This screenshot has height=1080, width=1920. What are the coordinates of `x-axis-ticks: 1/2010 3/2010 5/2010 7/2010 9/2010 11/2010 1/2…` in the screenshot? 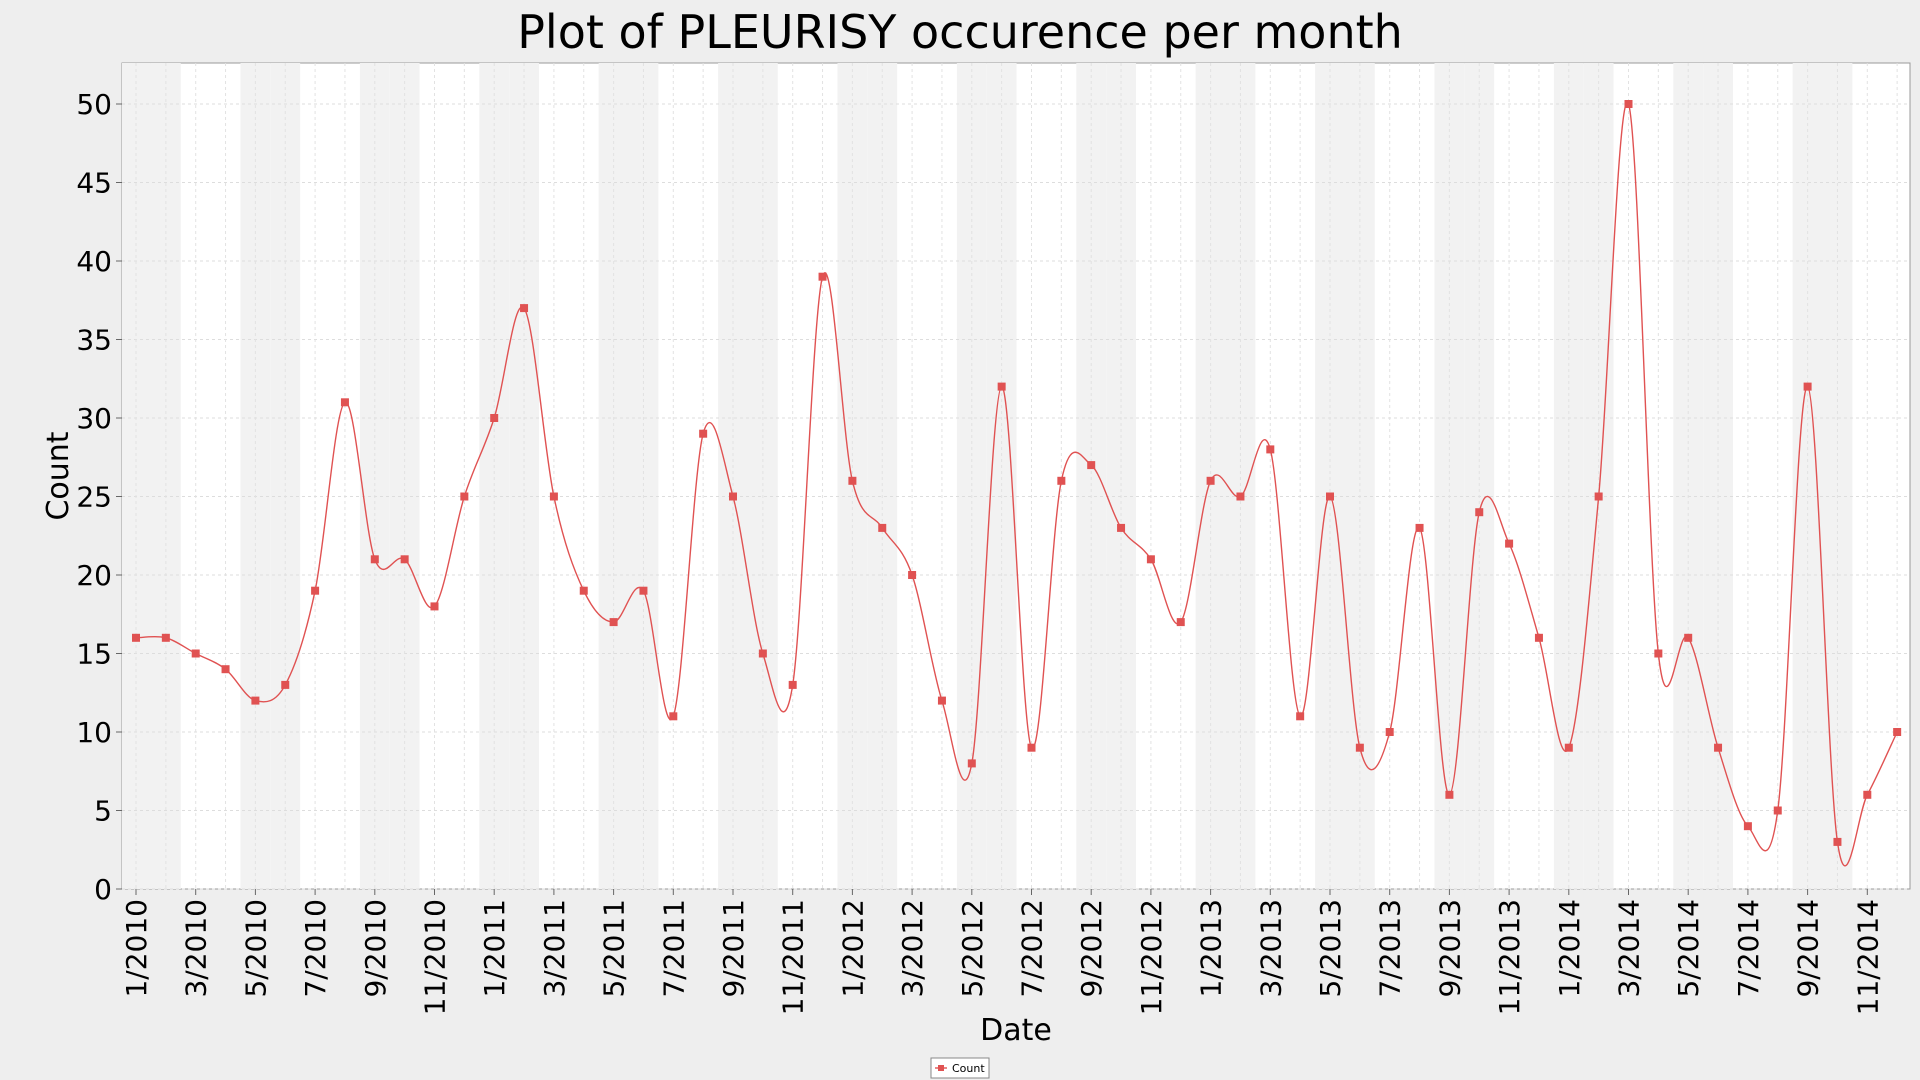 It's located at (1002, 952).